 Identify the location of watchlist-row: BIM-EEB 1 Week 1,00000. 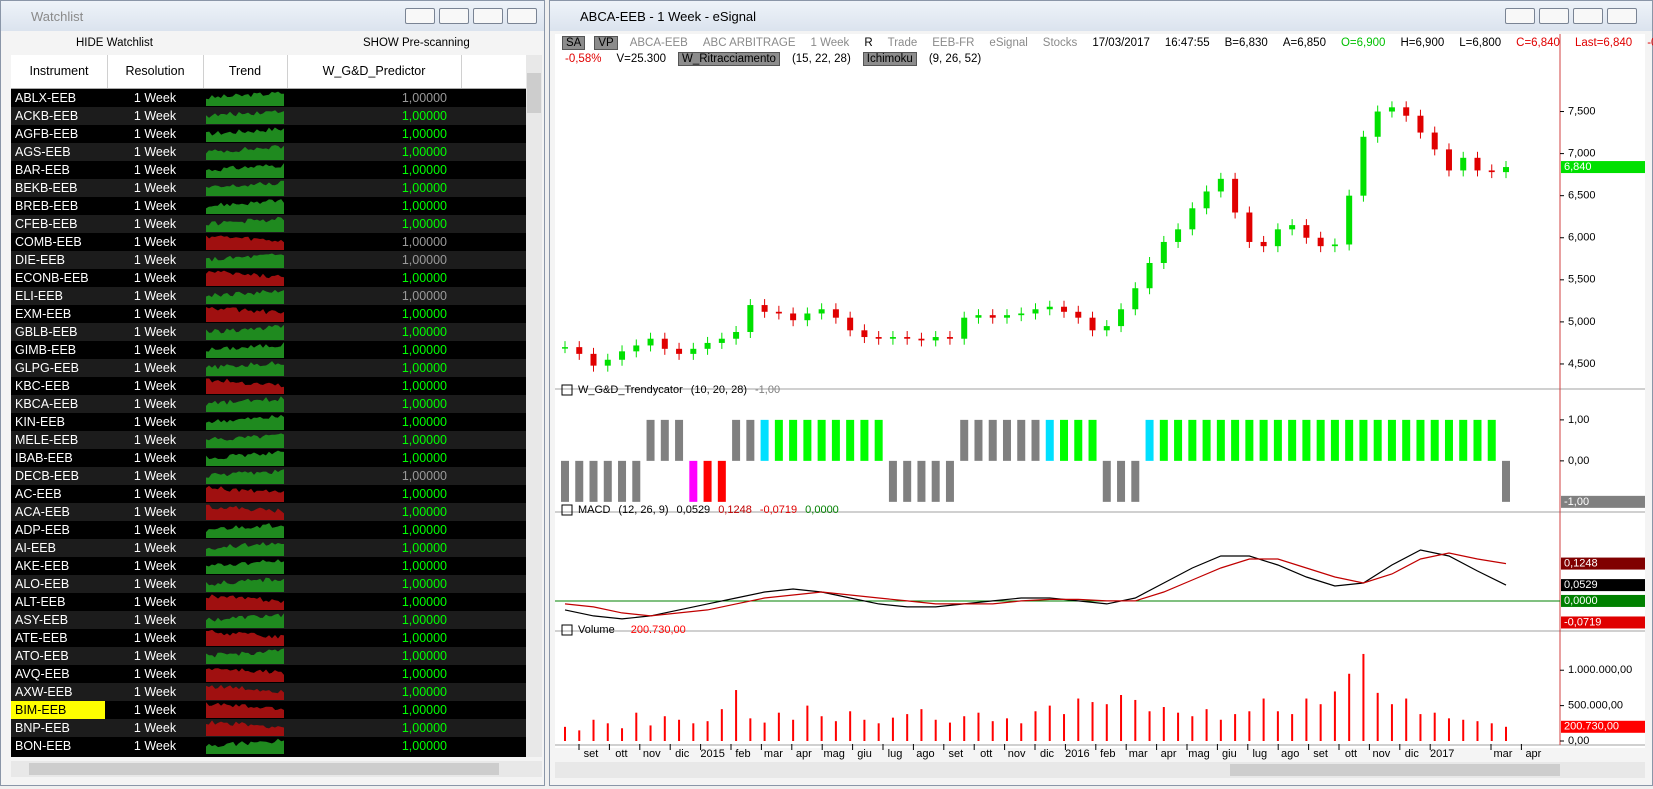
(268, 710).